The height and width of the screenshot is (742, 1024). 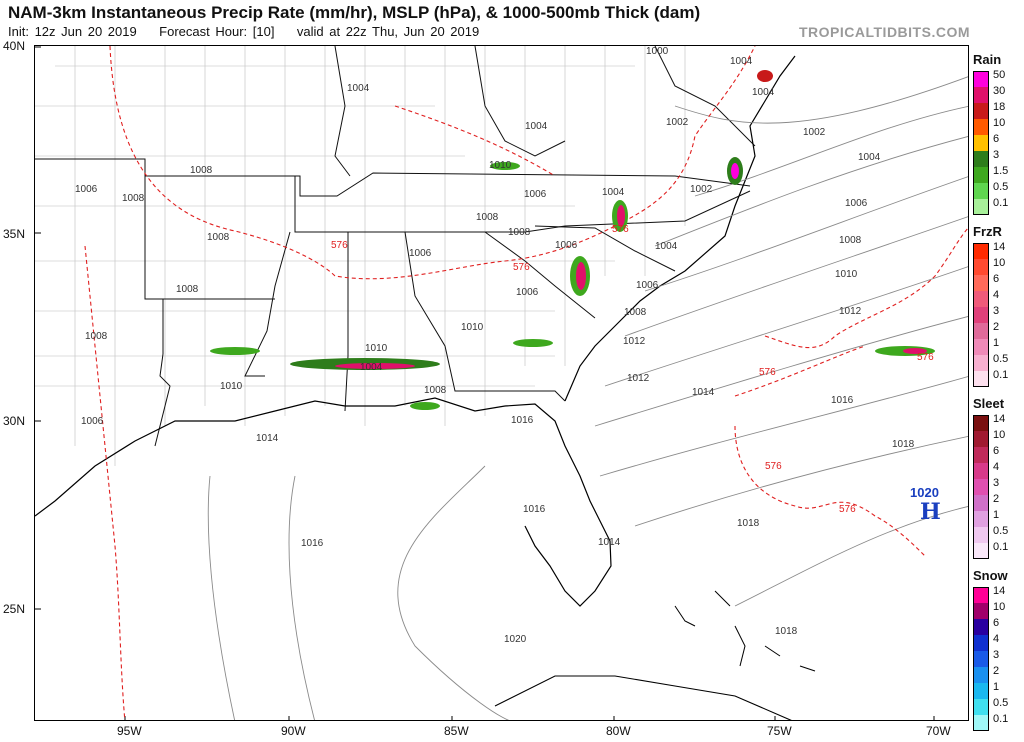 What do you see at coordinates (217, 31) in the screenshot?
I see `forecast-hour: Forecast Hour: [10]` at bounding box center [217, 31].